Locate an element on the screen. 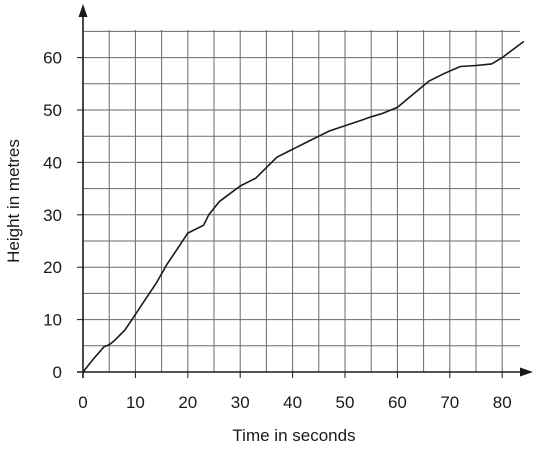 The image size is (537, 456). x-tick-label: 40 is located at coordinates (292, 402).